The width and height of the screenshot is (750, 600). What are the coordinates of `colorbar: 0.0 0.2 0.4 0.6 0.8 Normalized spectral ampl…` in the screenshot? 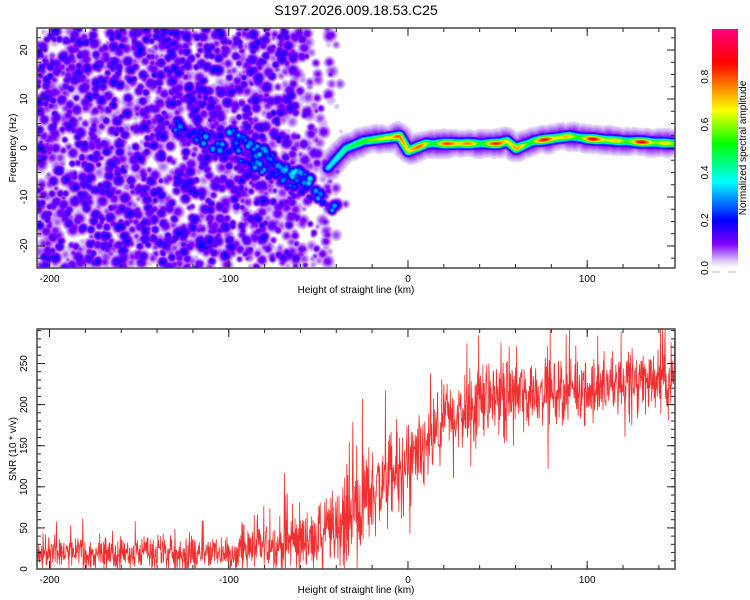 It's located at (724, 152).